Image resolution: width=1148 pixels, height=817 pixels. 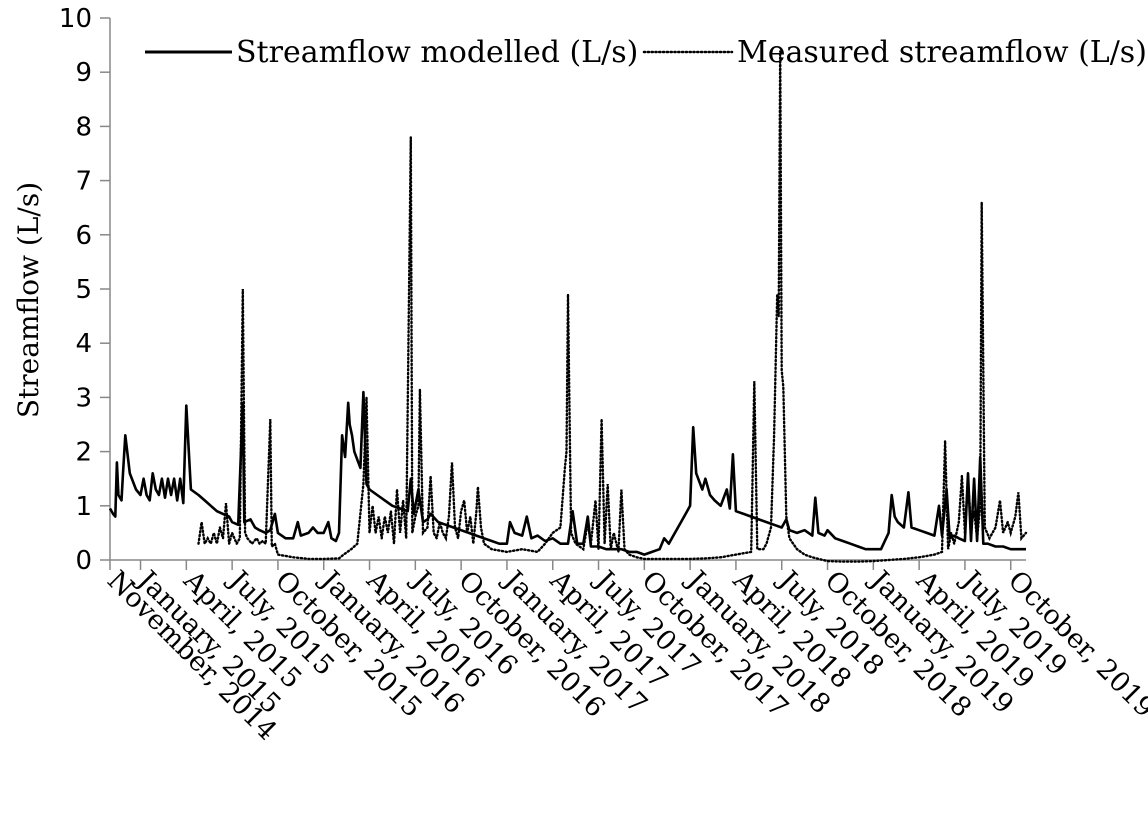 I want to click on legend-label-measured: Measured streamflow (L/s), so click(x=942, y=52).